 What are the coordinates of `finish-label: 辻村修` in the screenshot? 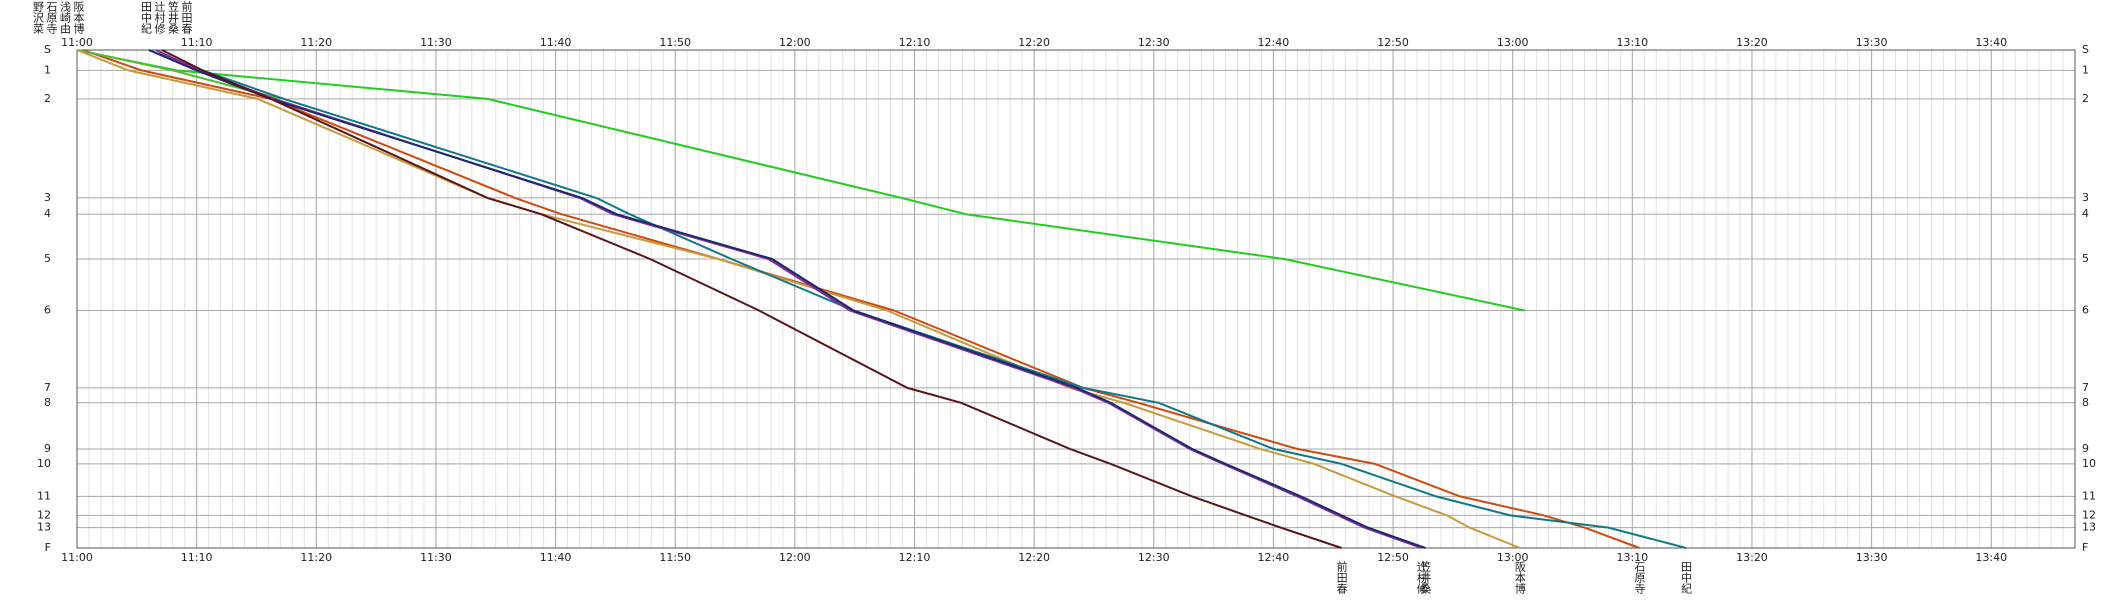 It's located at (1421, 577).